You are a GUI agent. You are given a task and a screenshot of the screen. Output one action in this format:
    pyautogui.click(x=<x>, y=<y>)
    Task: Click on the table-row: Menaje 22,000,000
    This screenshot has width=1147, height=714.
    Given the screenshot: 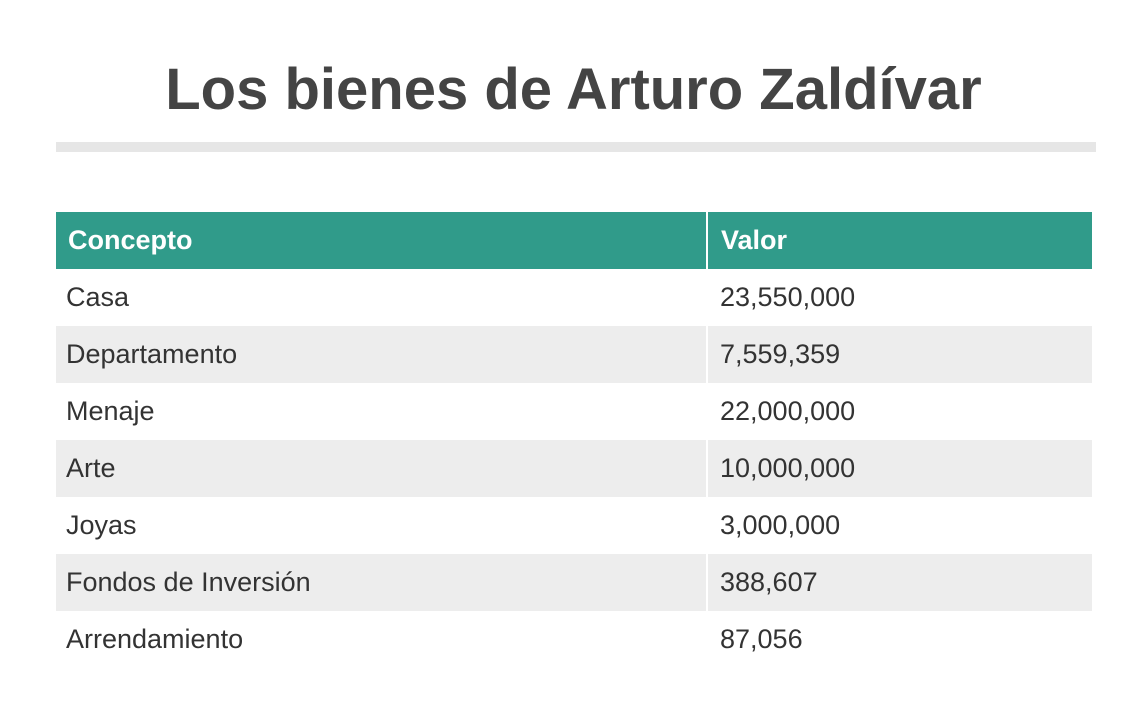 What is the action you would take?
    pyautogui.click(x=574, y=411)
    